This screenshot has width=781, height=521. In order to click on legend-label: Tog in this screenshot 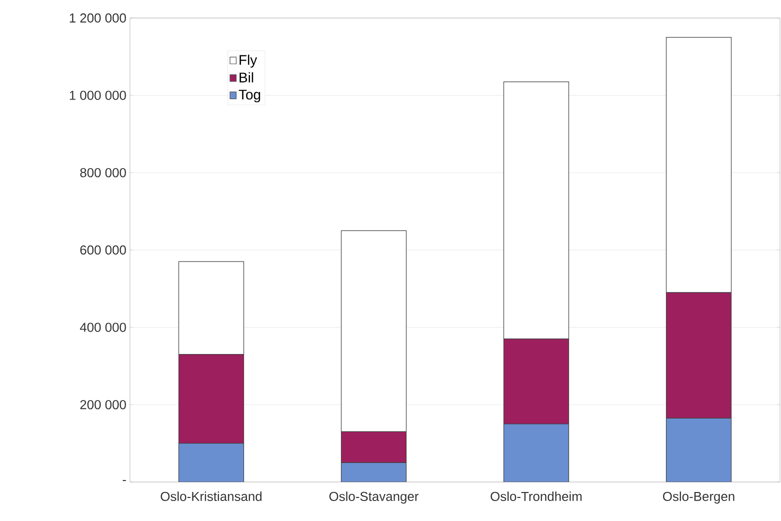, I will do `click(249, 96)`.